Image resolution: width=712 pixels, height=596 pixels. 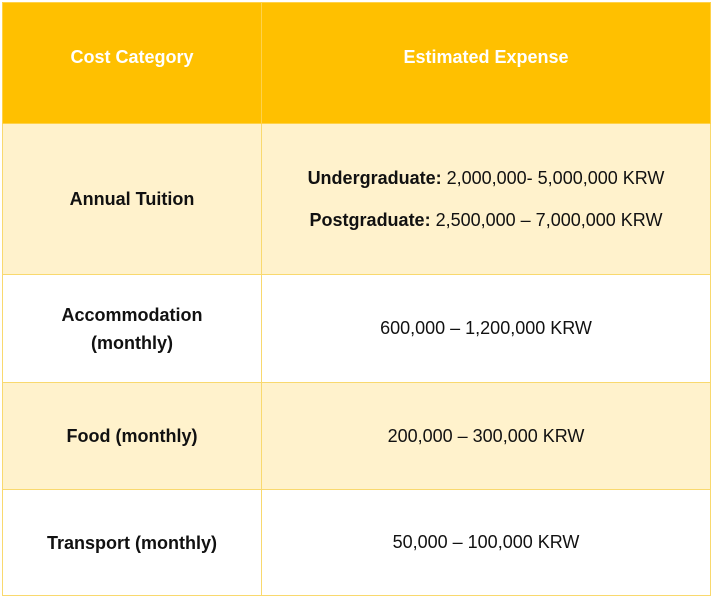 What do you see at coordinates (132, 436) in the screenshot?
I see `category-cell: Food (monthly)` at bounding box center [132, 436].